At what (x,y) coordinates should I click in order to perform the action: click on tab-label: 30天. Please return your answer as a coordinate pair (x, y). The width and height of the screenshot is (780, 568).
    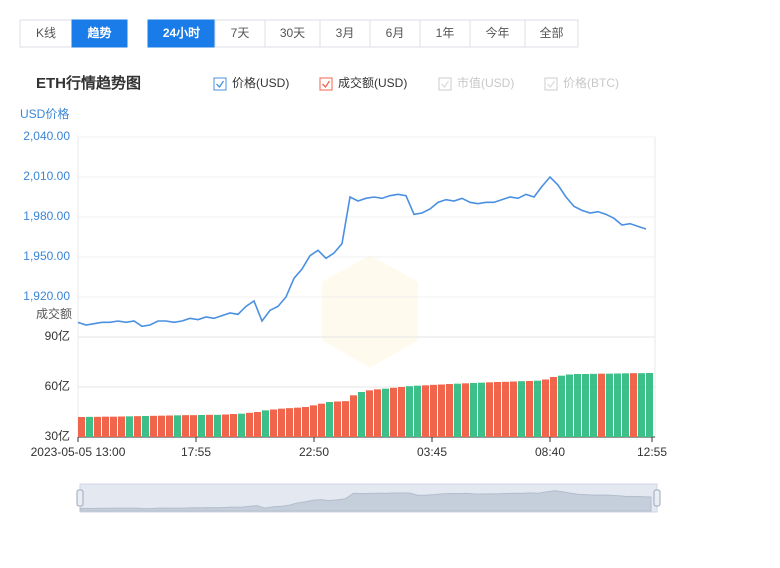
    Looking at the image, I should click on (292, 33).